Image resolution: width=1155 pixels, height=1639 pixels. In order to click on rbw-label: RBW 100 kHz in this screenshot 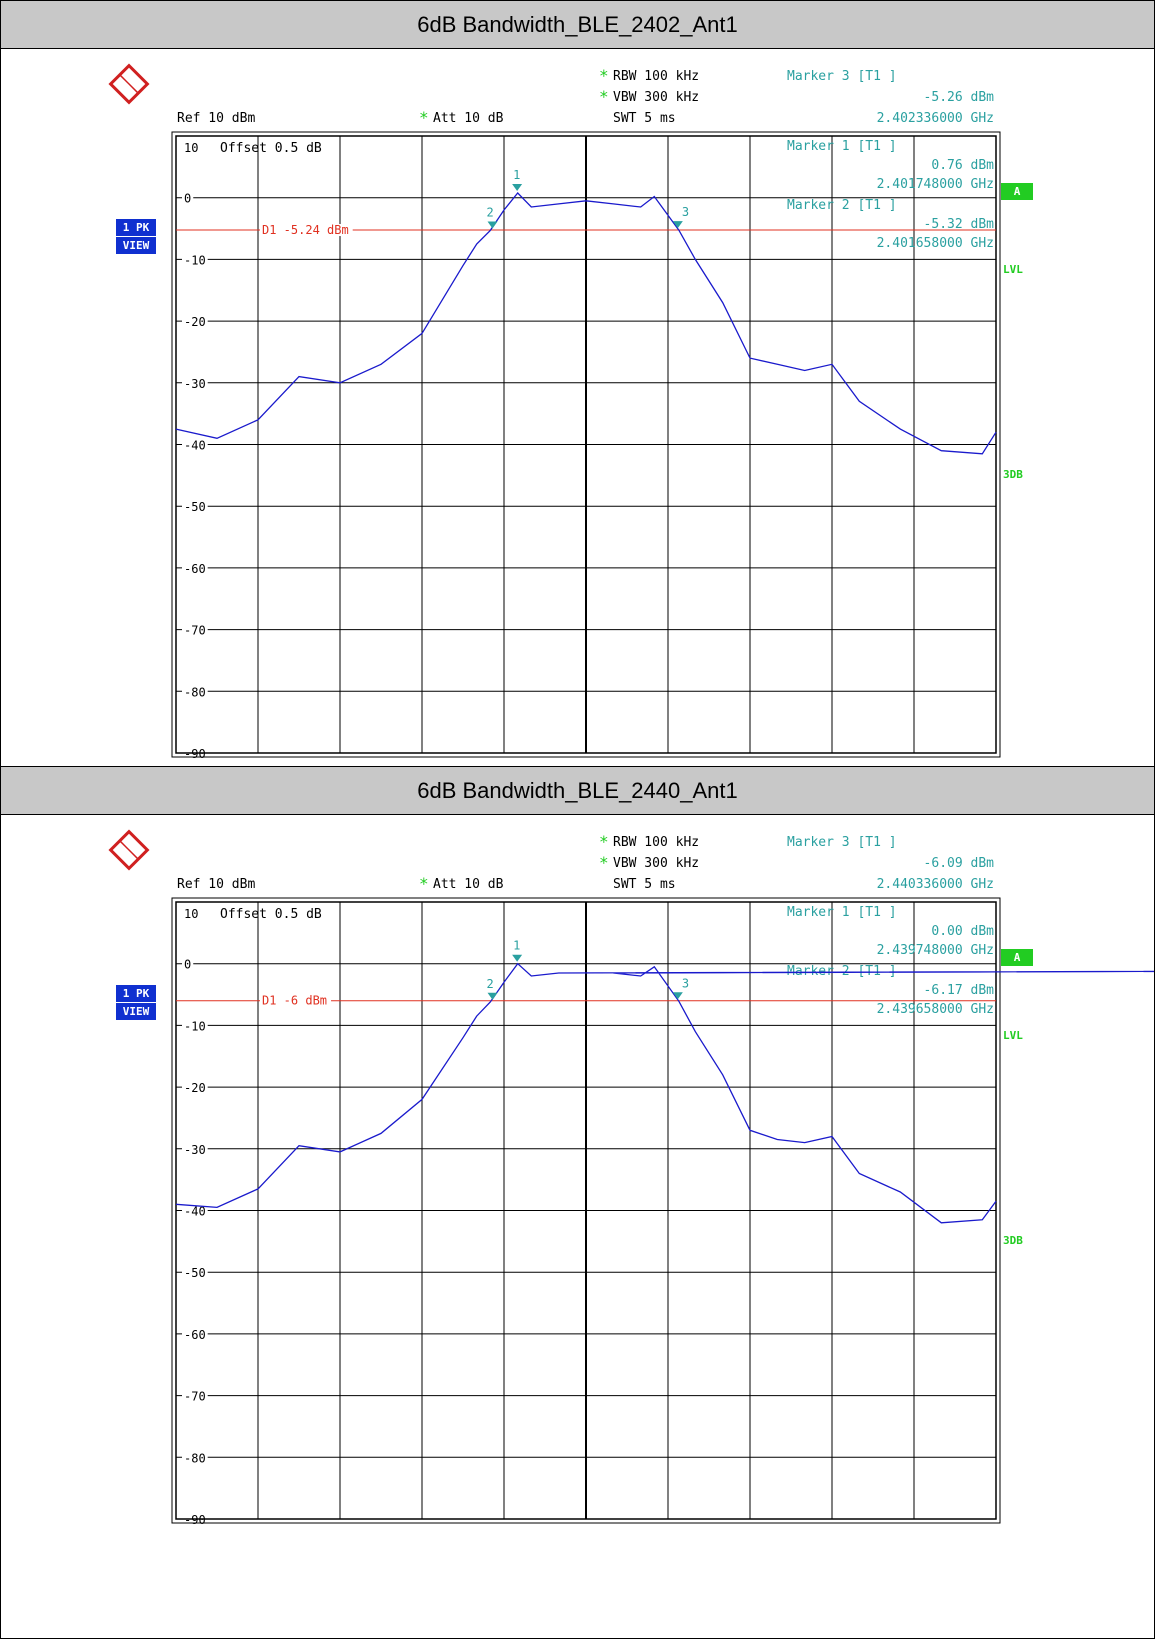, I will do `click(656, 76)`.